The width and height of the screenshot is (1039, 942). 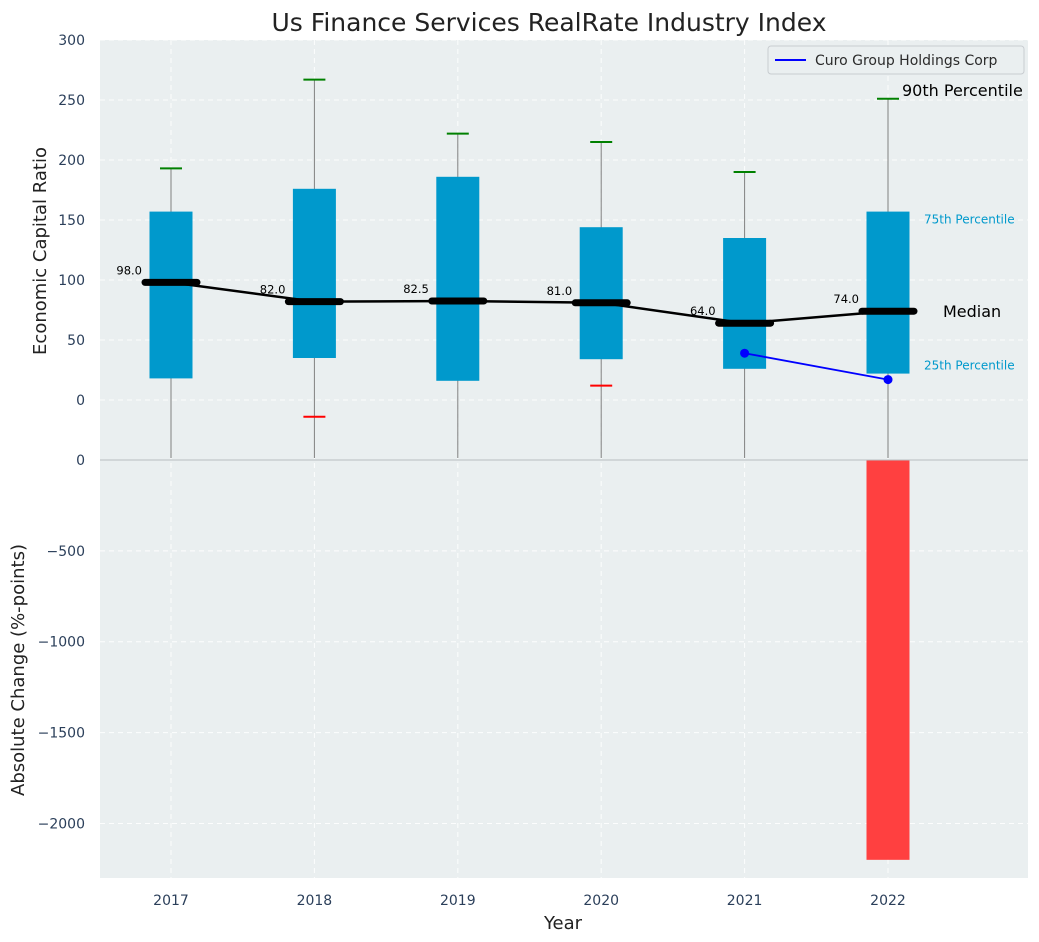 I want to click on x-tick-label: 2020, so click(x=601, y=901).